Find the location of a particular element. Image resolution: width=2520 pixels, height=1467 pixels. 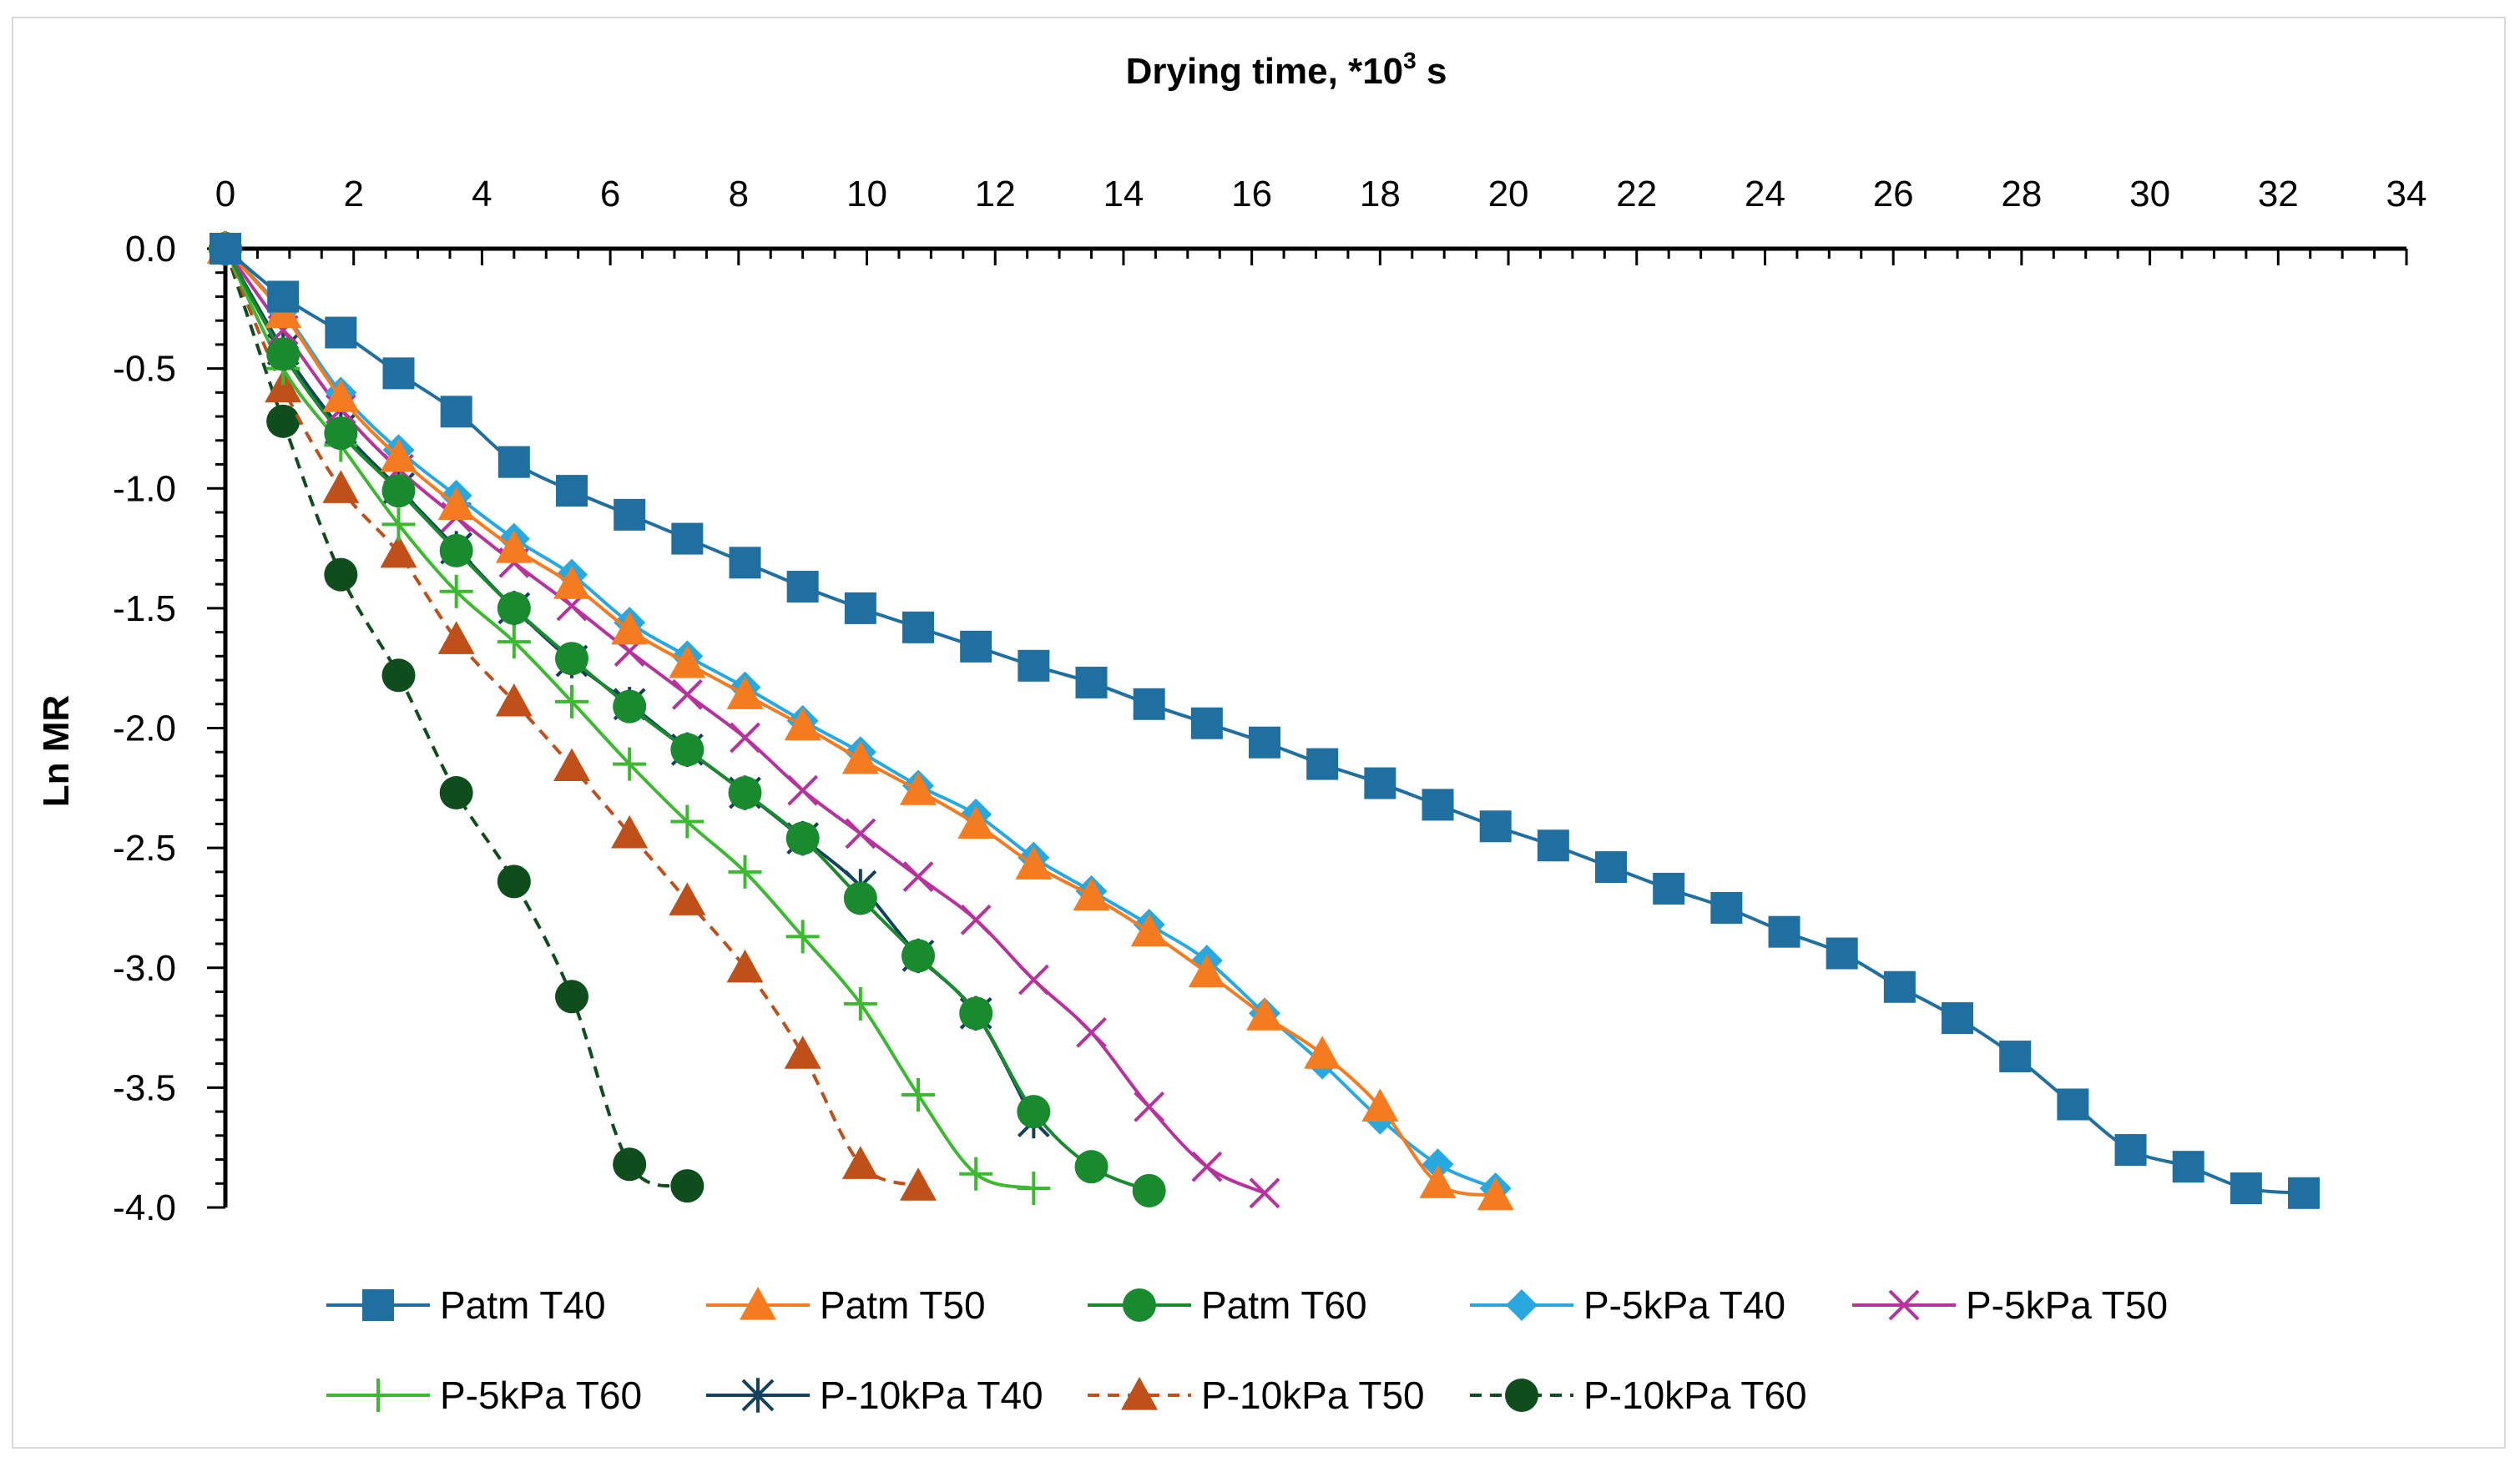

legend-item: P-5kPa T40 is located at coordinates (1627, 1305).